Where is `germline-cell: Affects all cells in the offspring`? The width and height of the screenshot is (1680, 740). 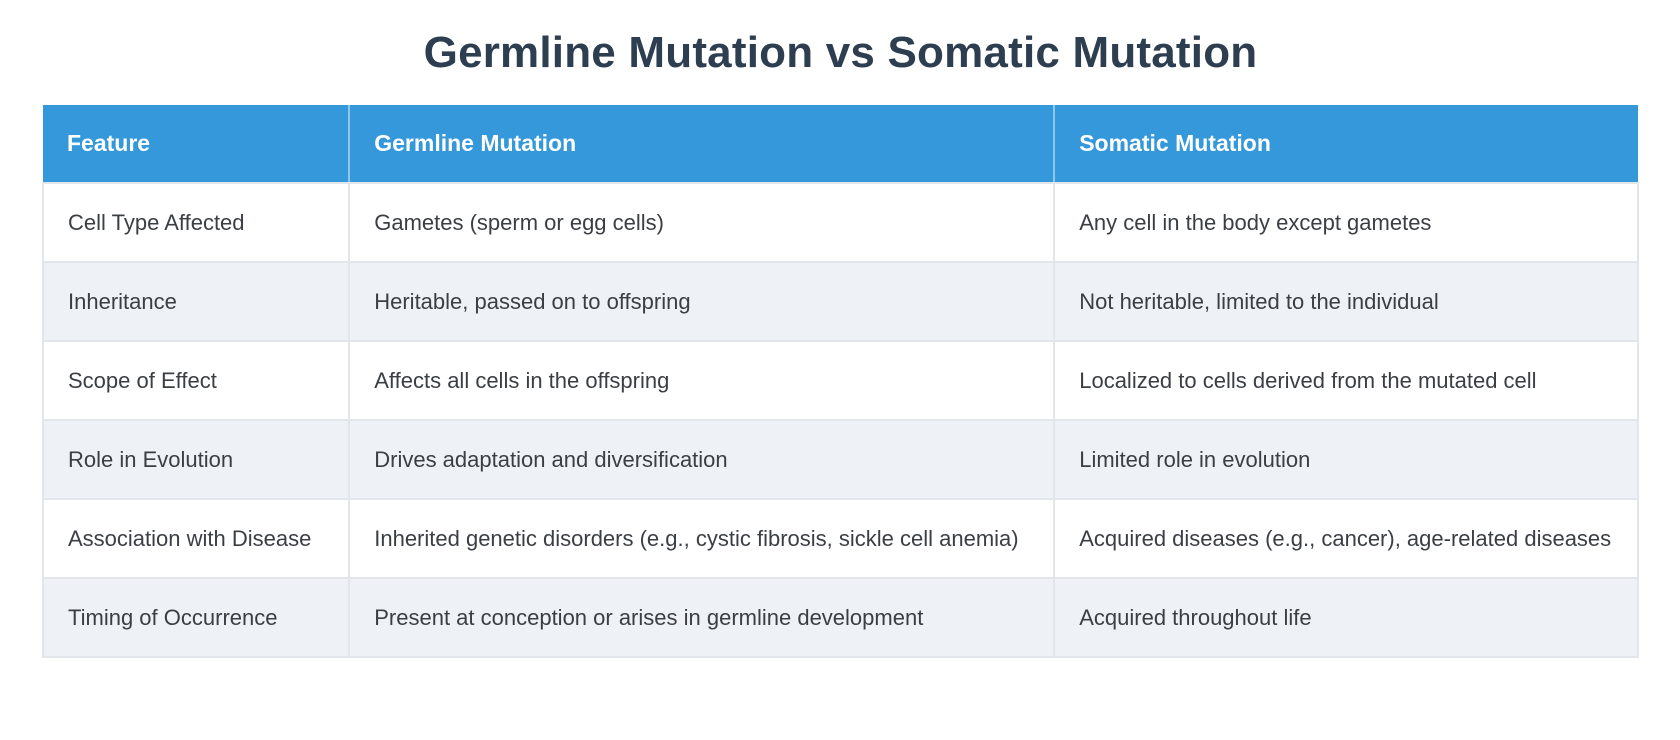
germline-cell: Affects all cells in the offspring is located at coordinates (702, 380).